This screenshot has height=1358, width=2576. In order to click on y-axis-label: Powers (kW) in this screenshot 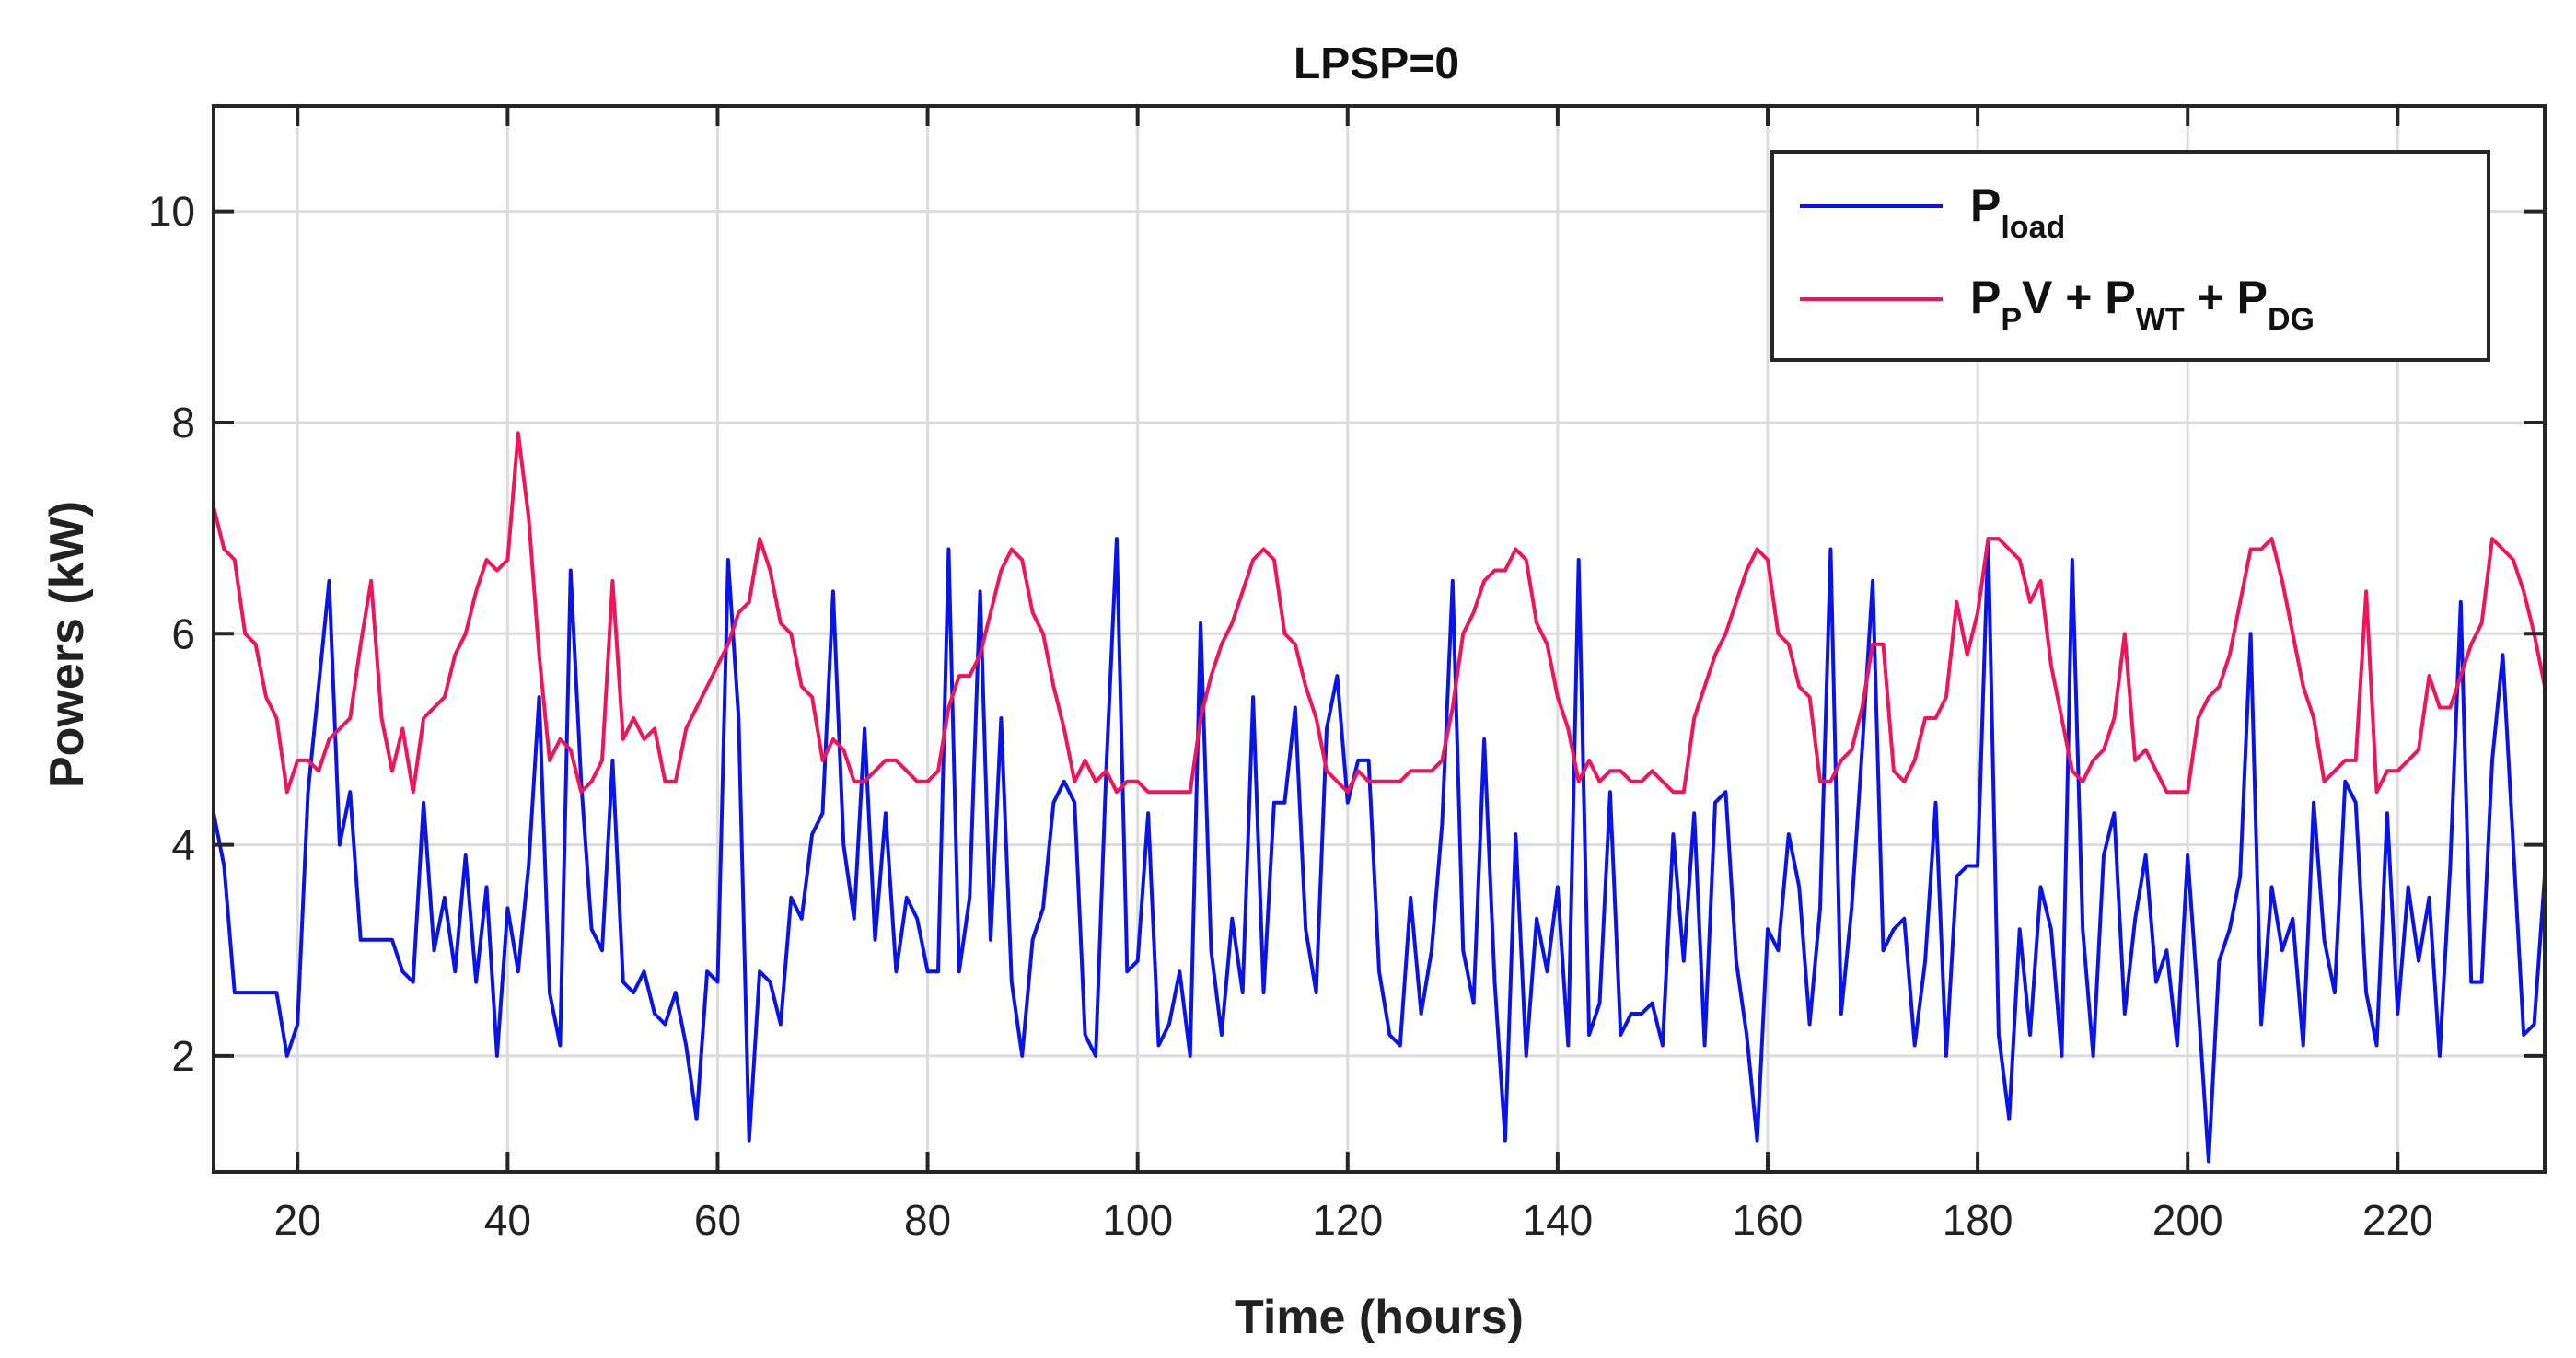, I will do `click(67, 644)`.